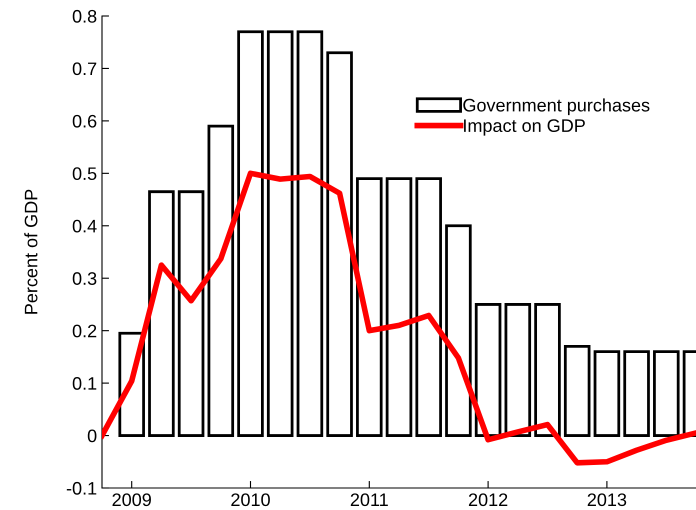 This screenshot has width=696, height=510. I want to click on y-tick-label: 0.2, so click(84, 331).